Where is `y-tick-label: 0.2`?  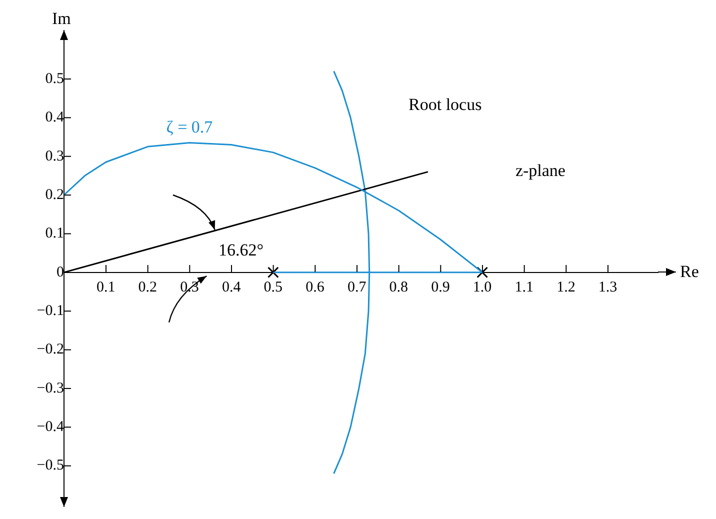
y-tick-label: 0.2 is located at coordinates (54, 194).